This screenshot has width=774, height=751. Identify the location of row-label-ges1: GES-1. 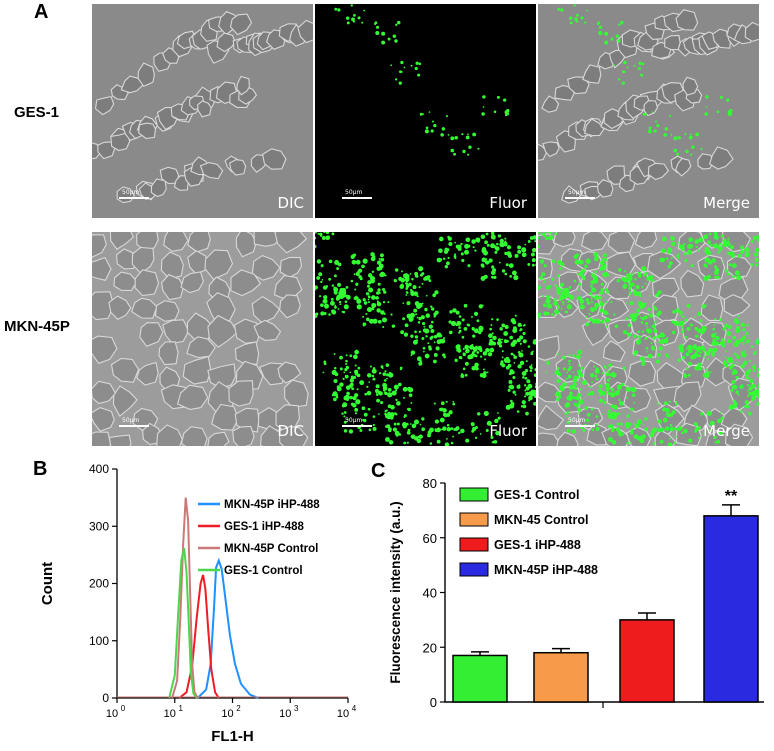
(37, 112).